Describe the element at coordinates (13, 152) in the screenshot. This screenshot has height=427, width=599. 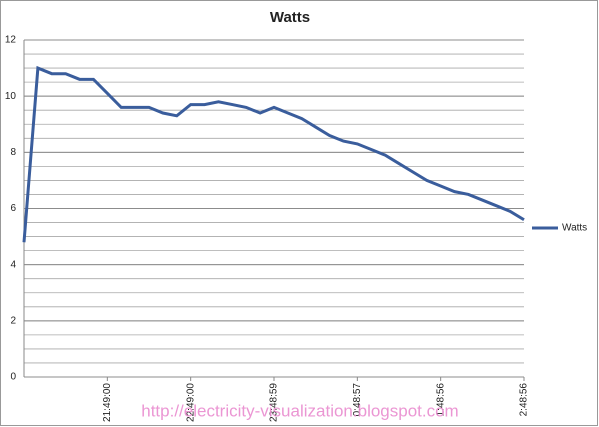
I see `y-tick-label: 8` at that location.